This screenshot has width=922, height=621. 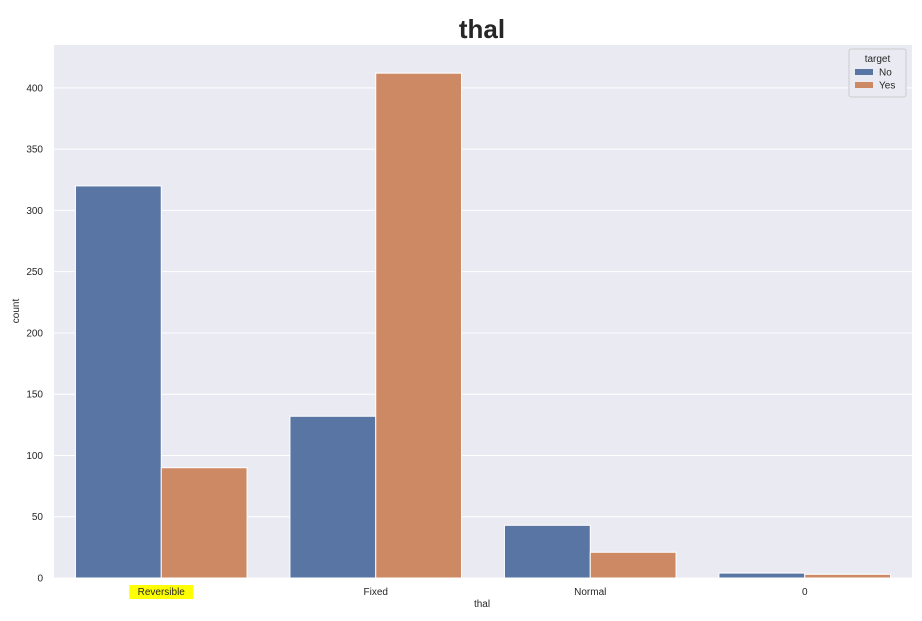 What do you see at coordinates (16, 311) in the screenshot?
I see `y-axis-label: count` at bounding box center [16, 311].